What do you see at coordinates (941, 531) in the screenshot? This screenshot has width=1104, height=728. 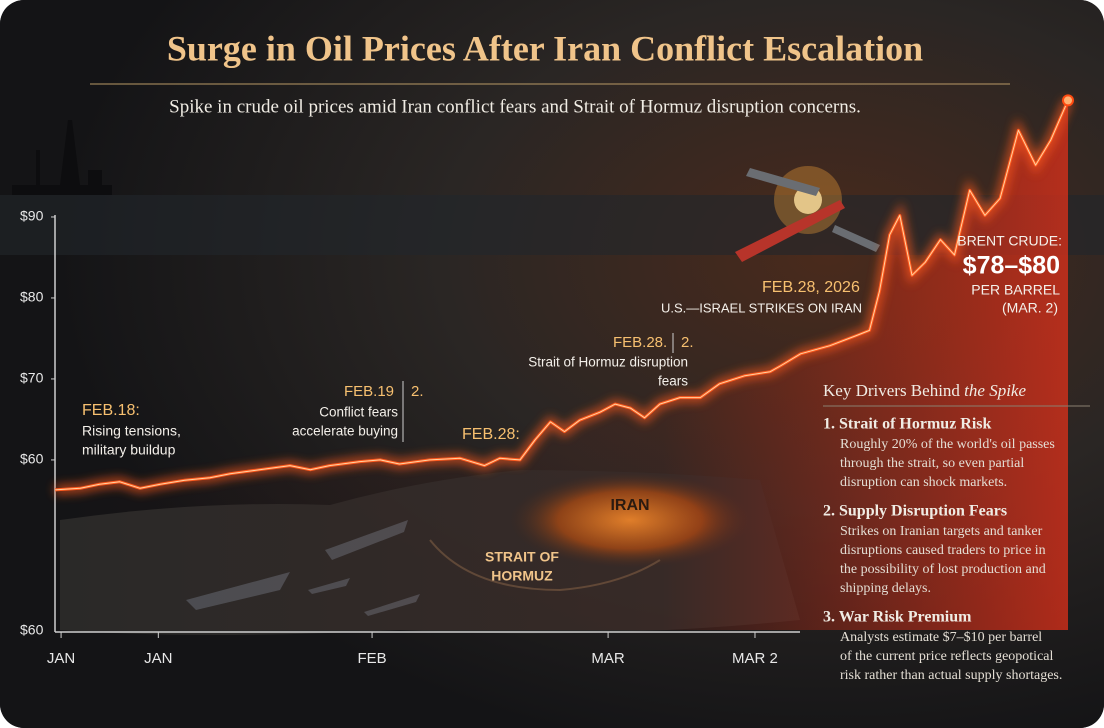 I see `driver-text: Strikes on Iranian targets and tanker` at bounding box center [941, 531].